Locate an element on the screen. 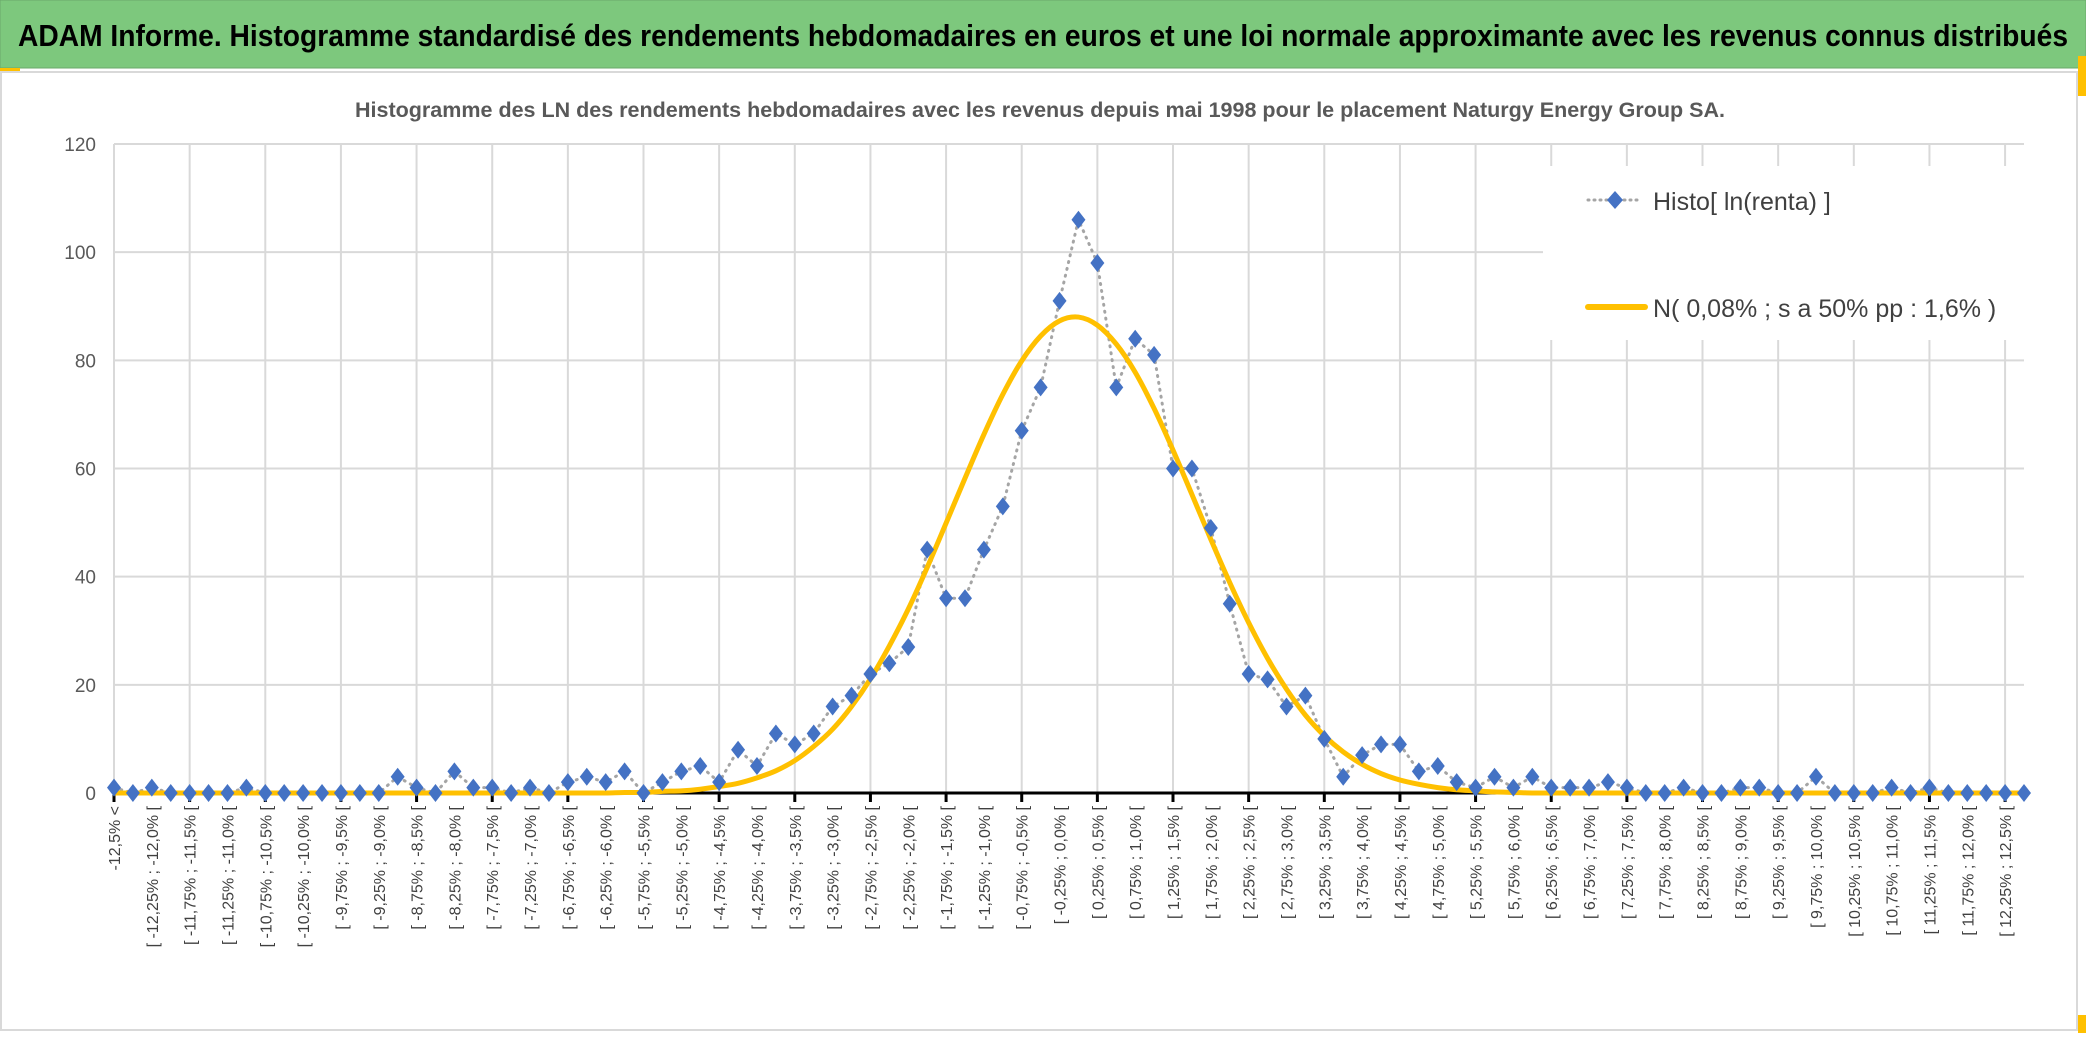 The image size is (2086, 1038). x-tick-label: [ -12,25% ; -12,0% [ is located at coordinates (153, 876).